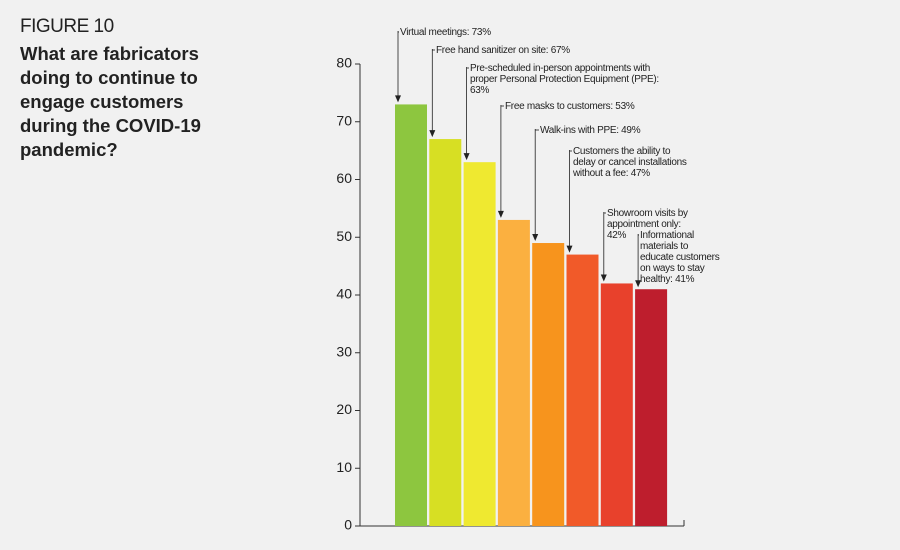 This screenshot has height=550, width=900. I want to click on y-tick-label: 10, so click(344, 467).